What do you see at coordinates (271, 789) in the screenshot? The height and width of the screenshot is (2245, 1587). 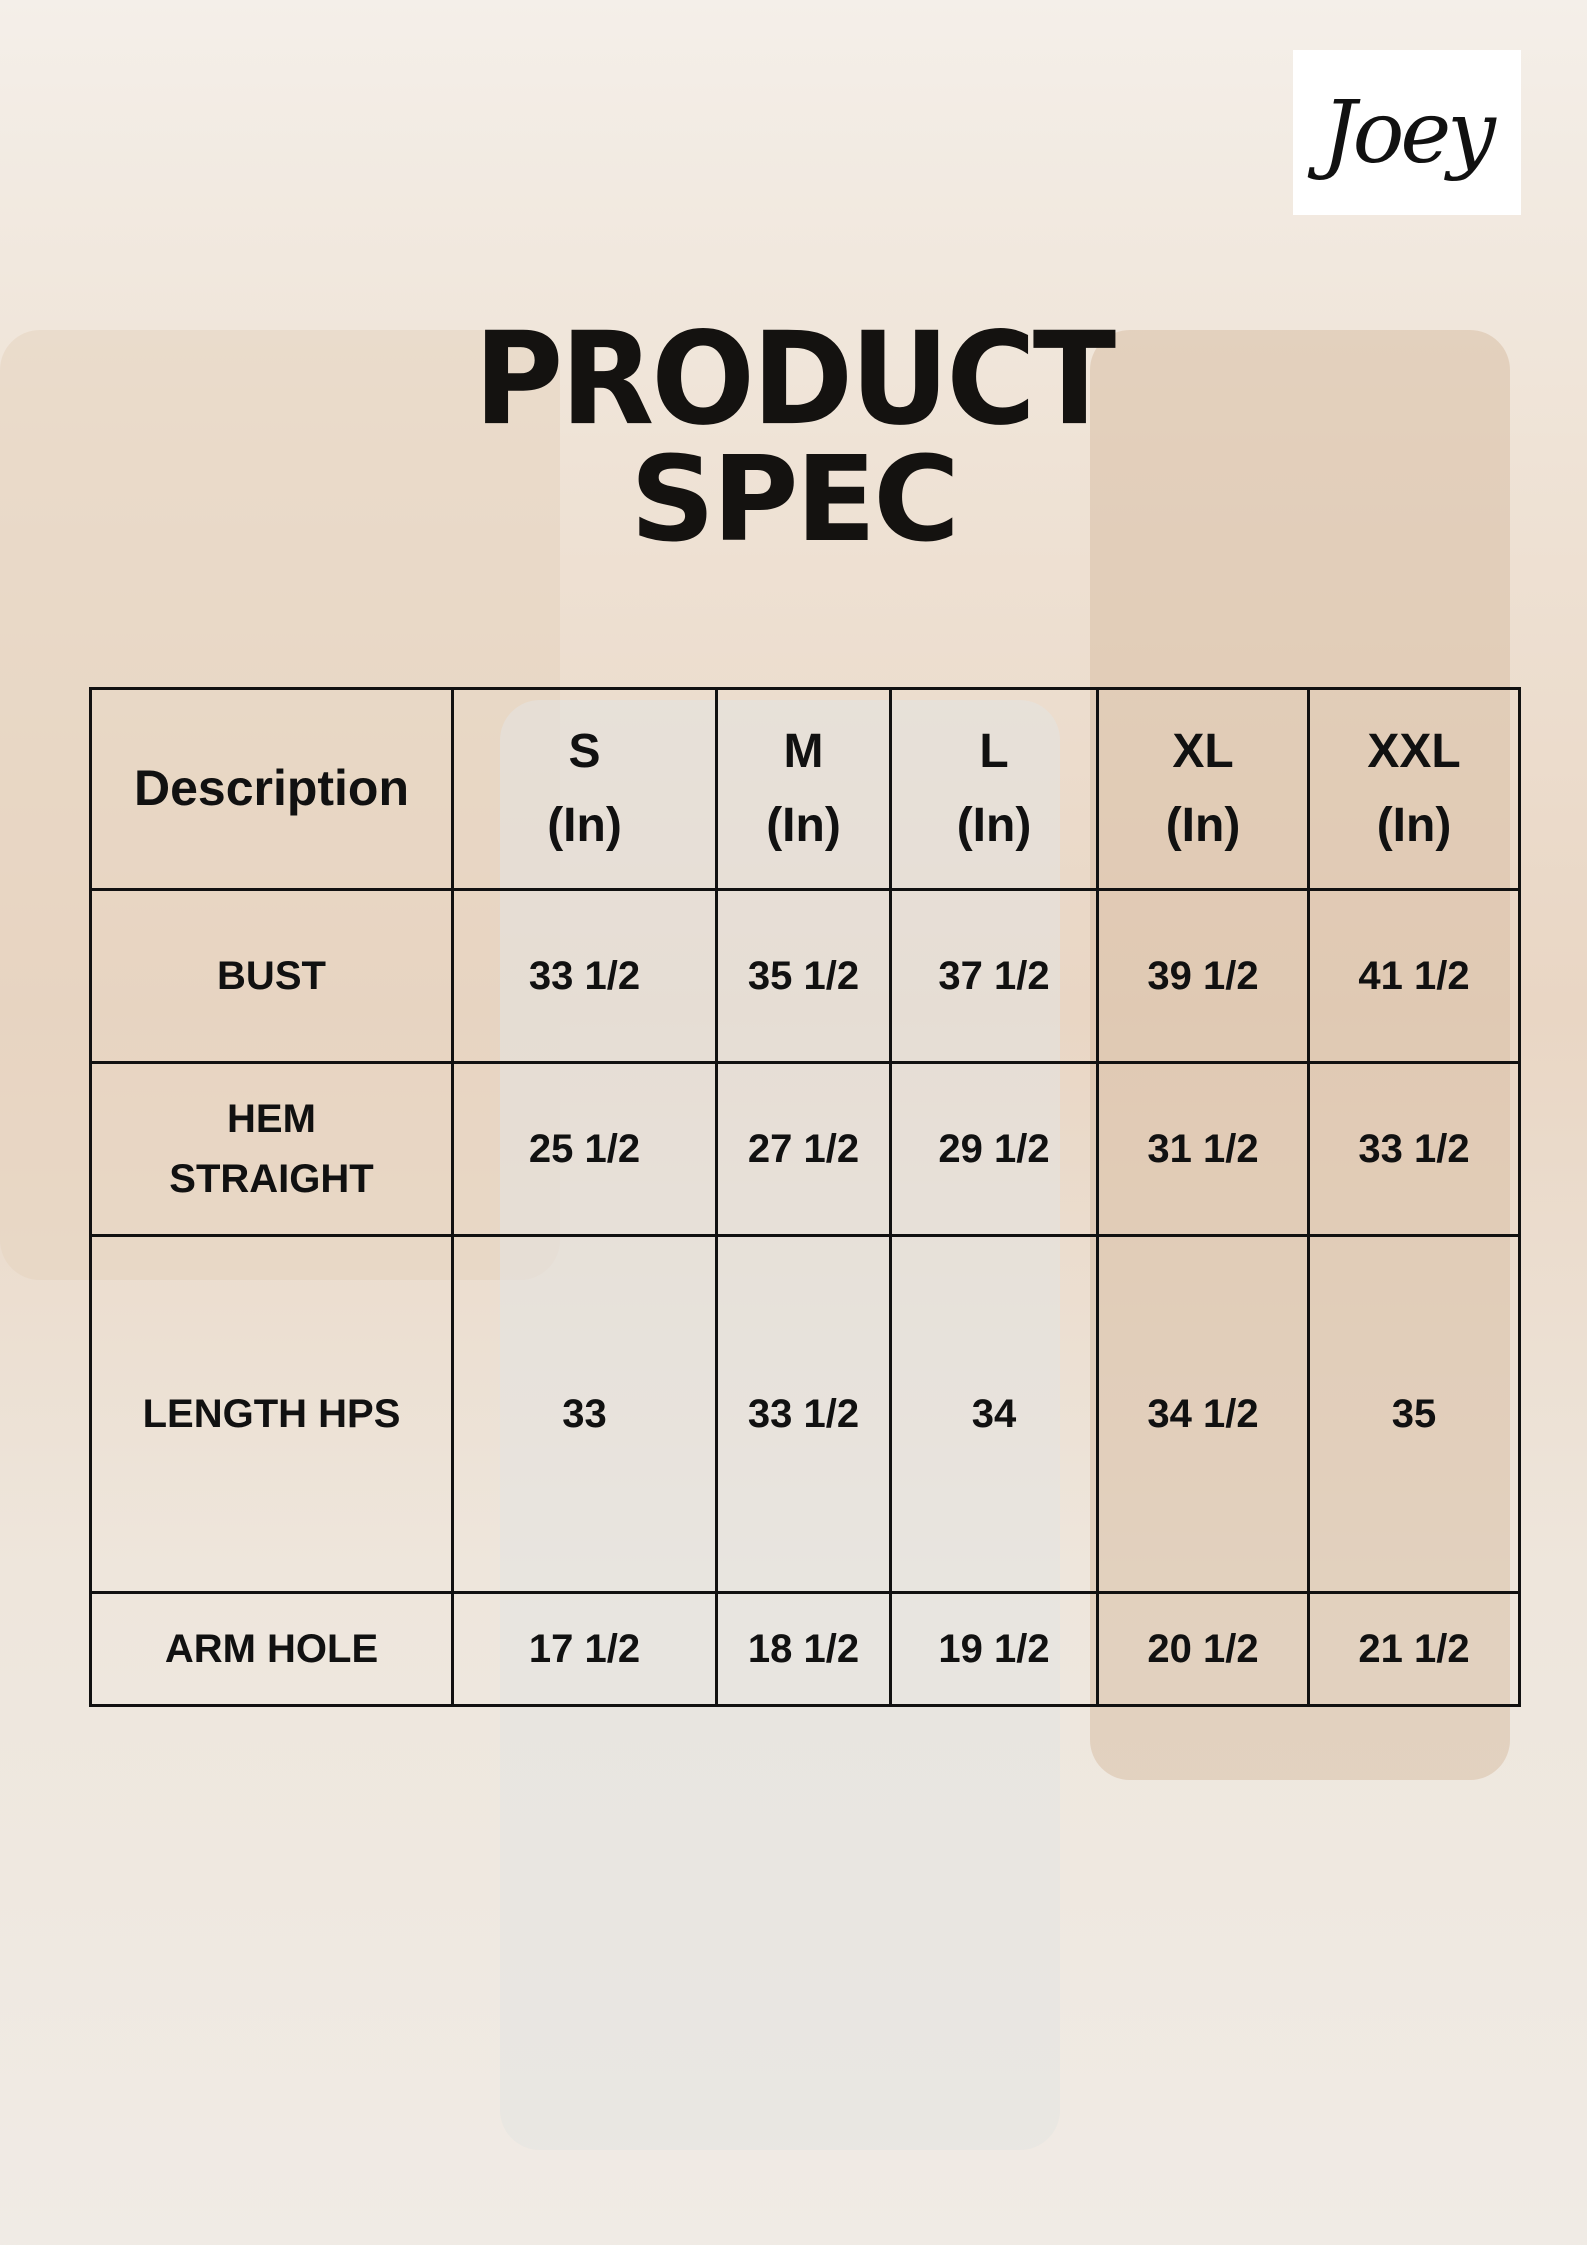 I see `header-description: Description` at bounding box center [271, 789].